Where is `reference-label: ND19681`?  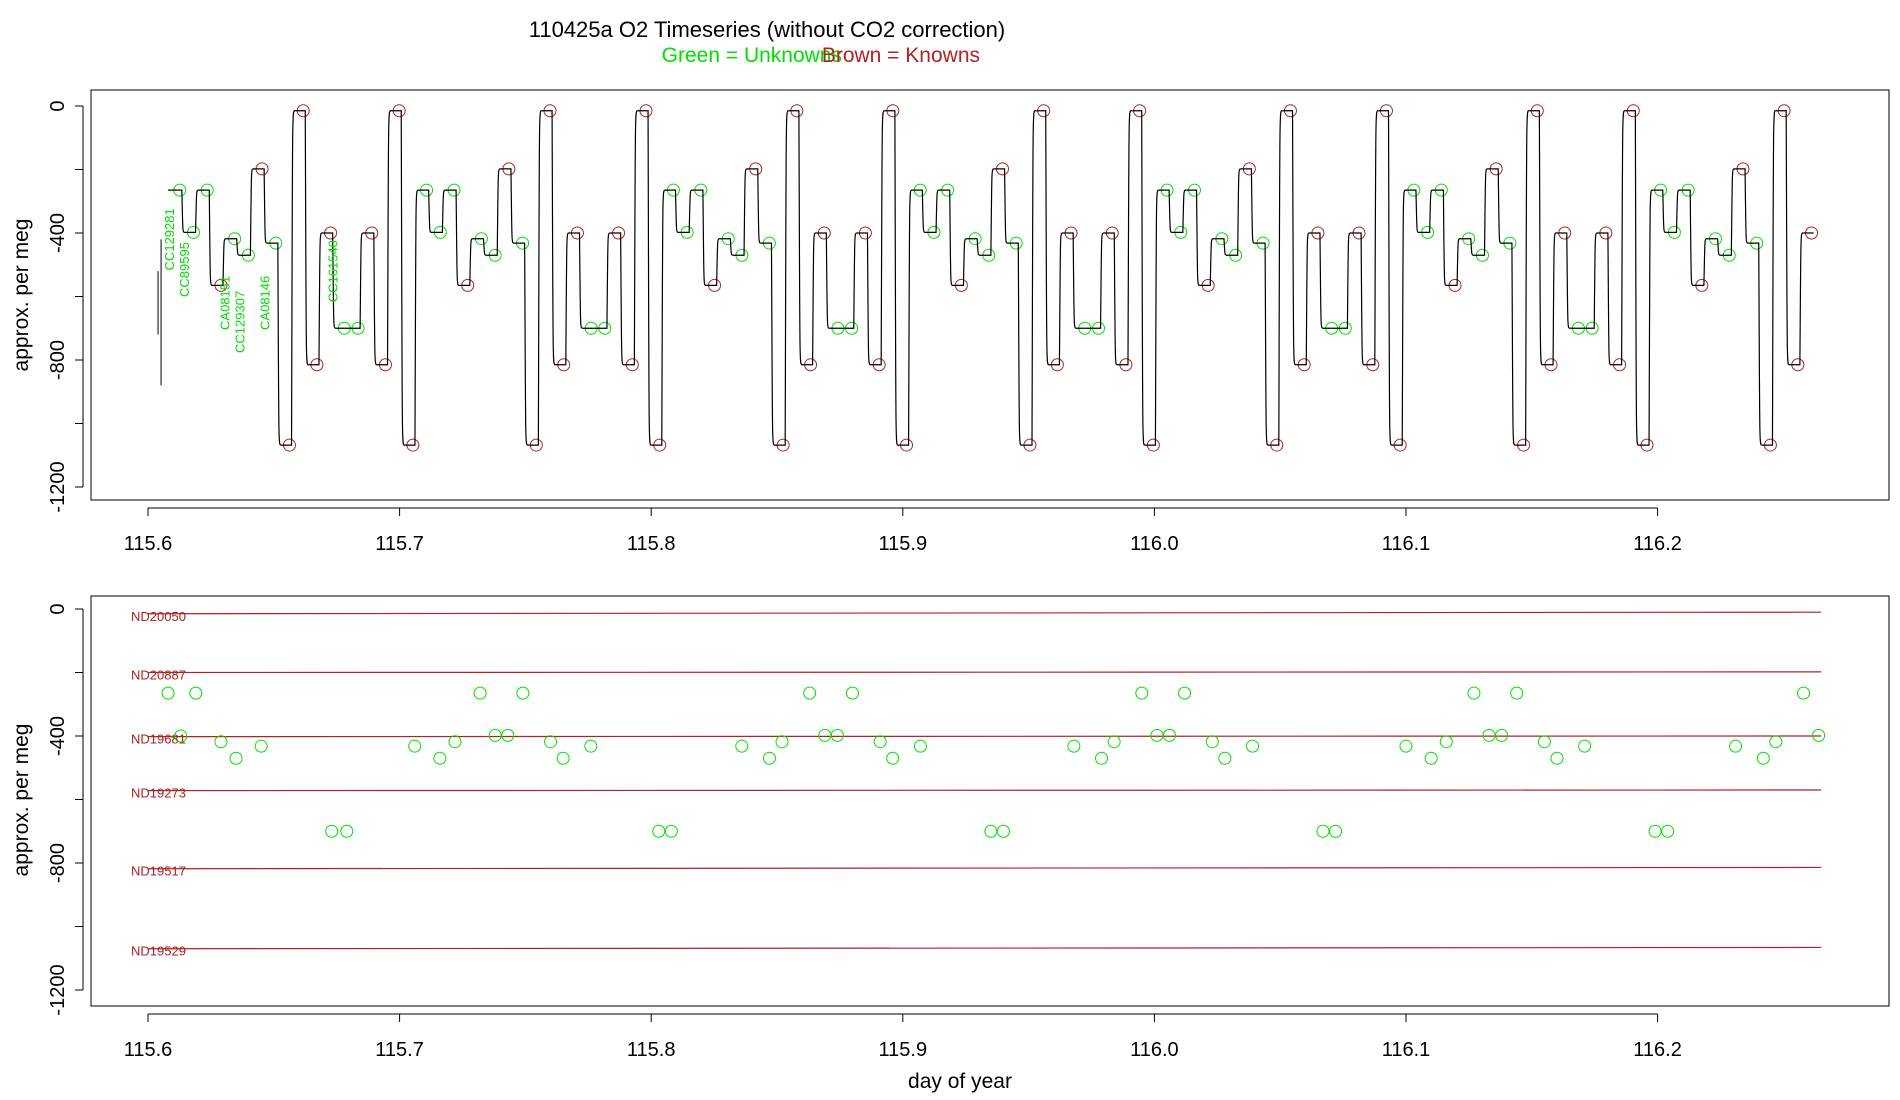
reference-label: ND19681 is located at coordinates (158, 739).